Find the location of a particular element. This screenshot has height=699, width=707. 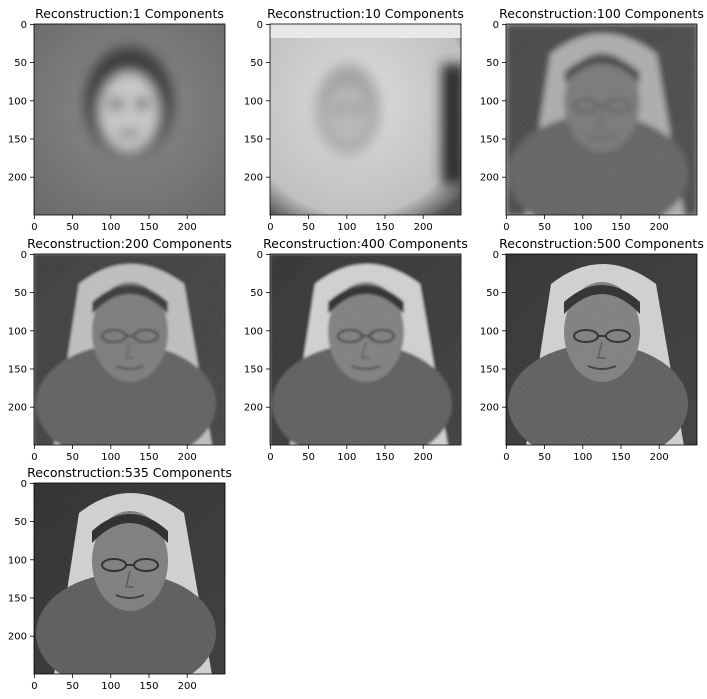

subplot-title: Reconstruction:535 Components is located at coordinates (129, 472).